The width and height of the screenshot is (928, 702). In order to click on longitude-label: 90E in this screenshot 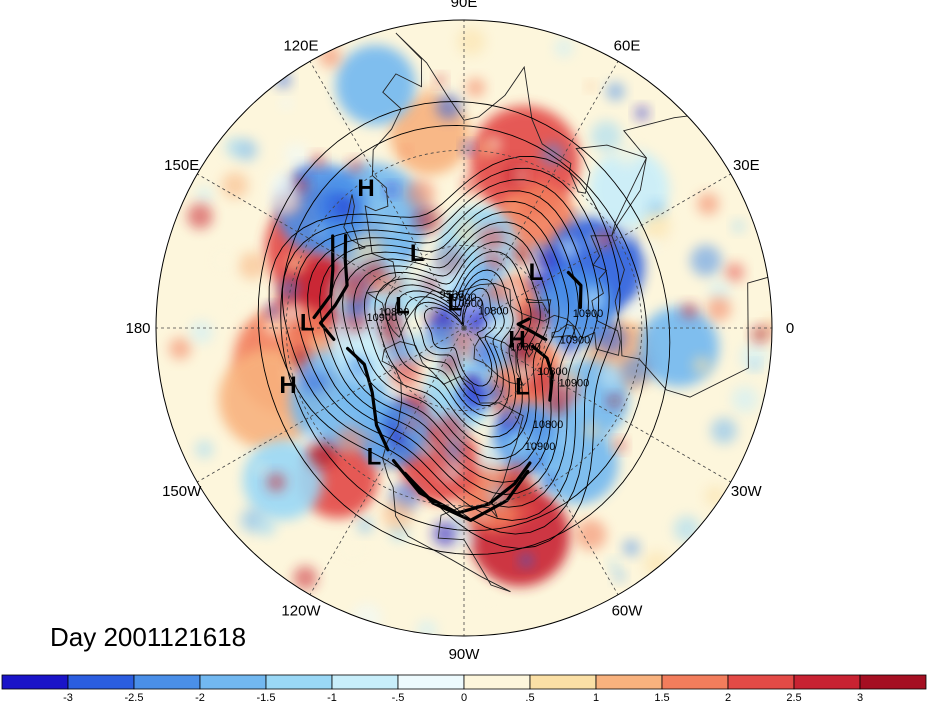, I will do `click(464, 5)`.